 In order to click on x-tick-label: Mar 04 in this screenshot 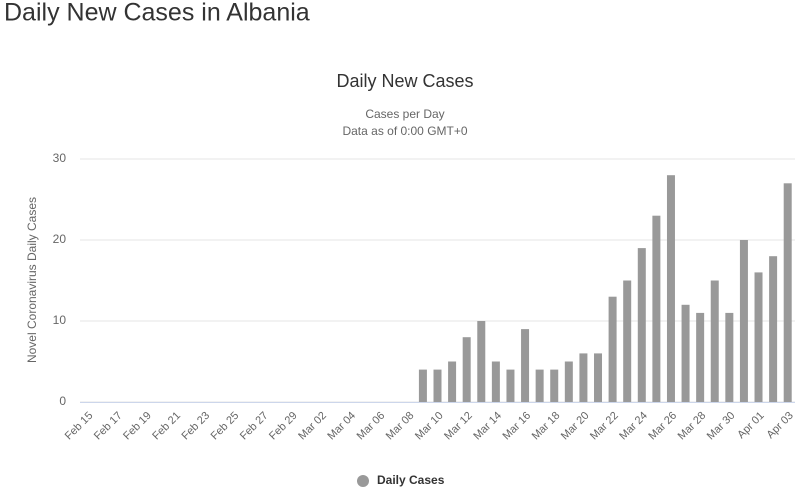, I will do `click(341, 426)`.